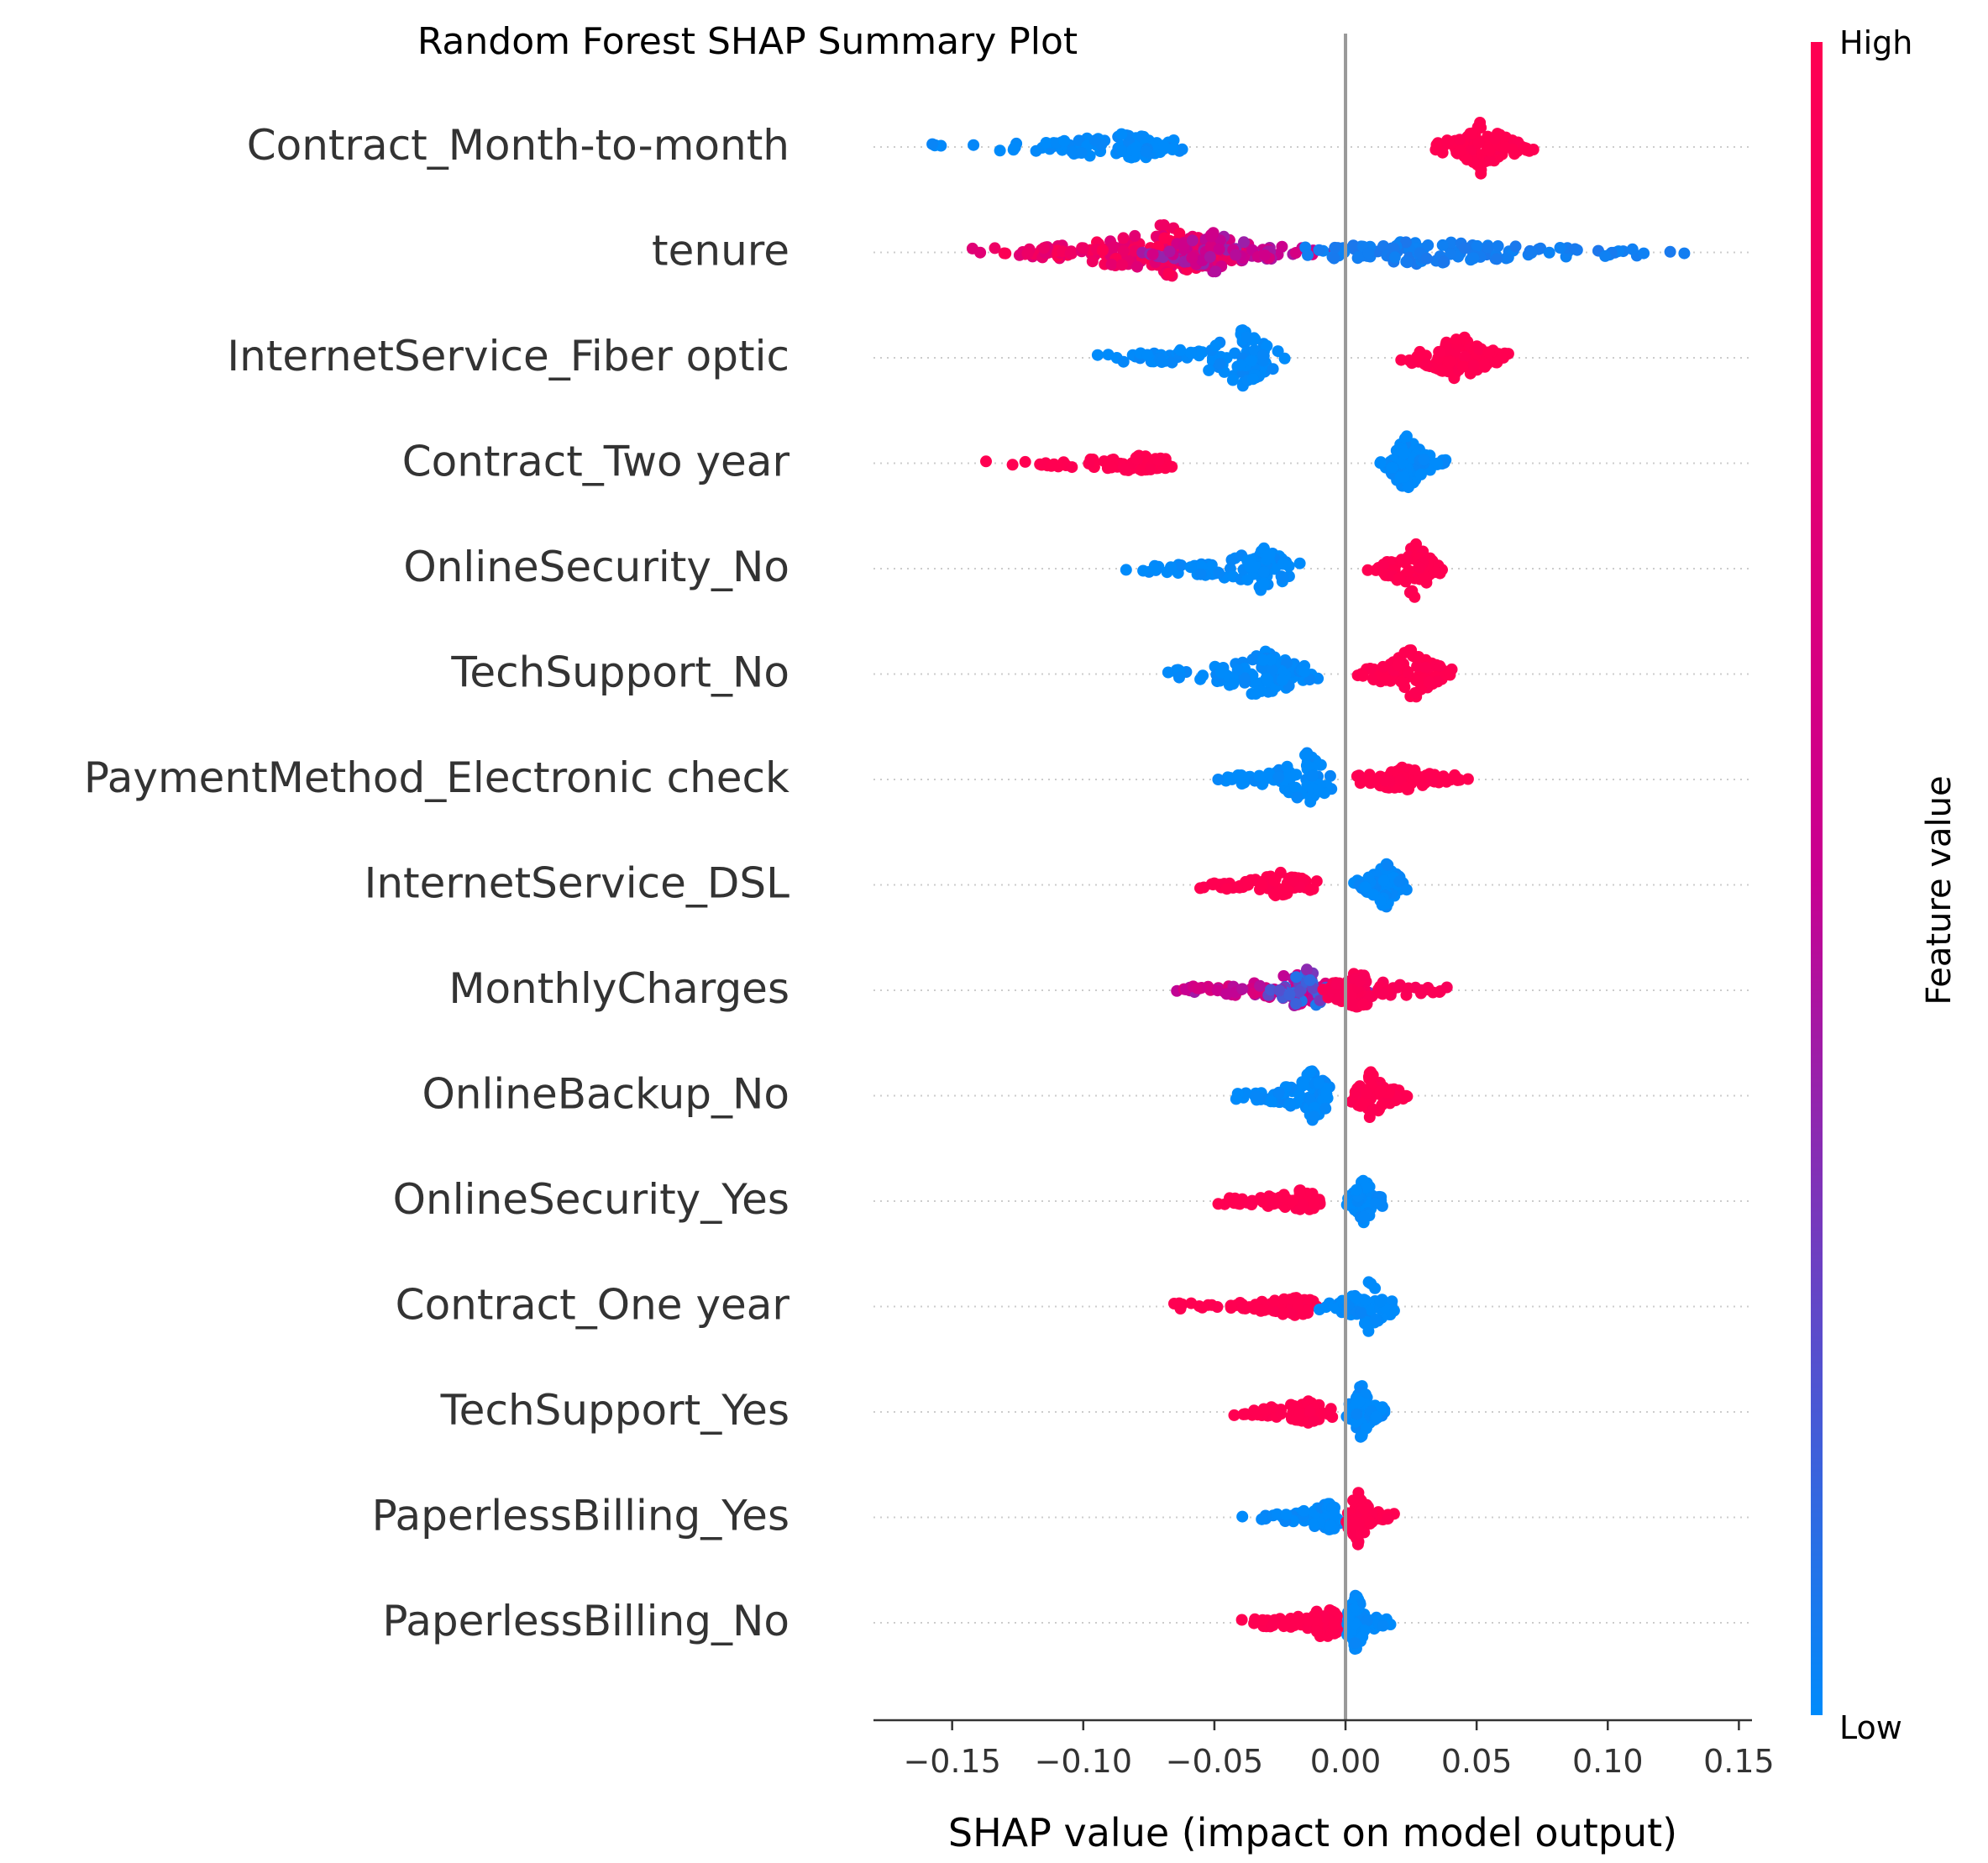 The width and height of the screenshot is (1988, 1863). I want to click on colorbar, so click(1817, 878).